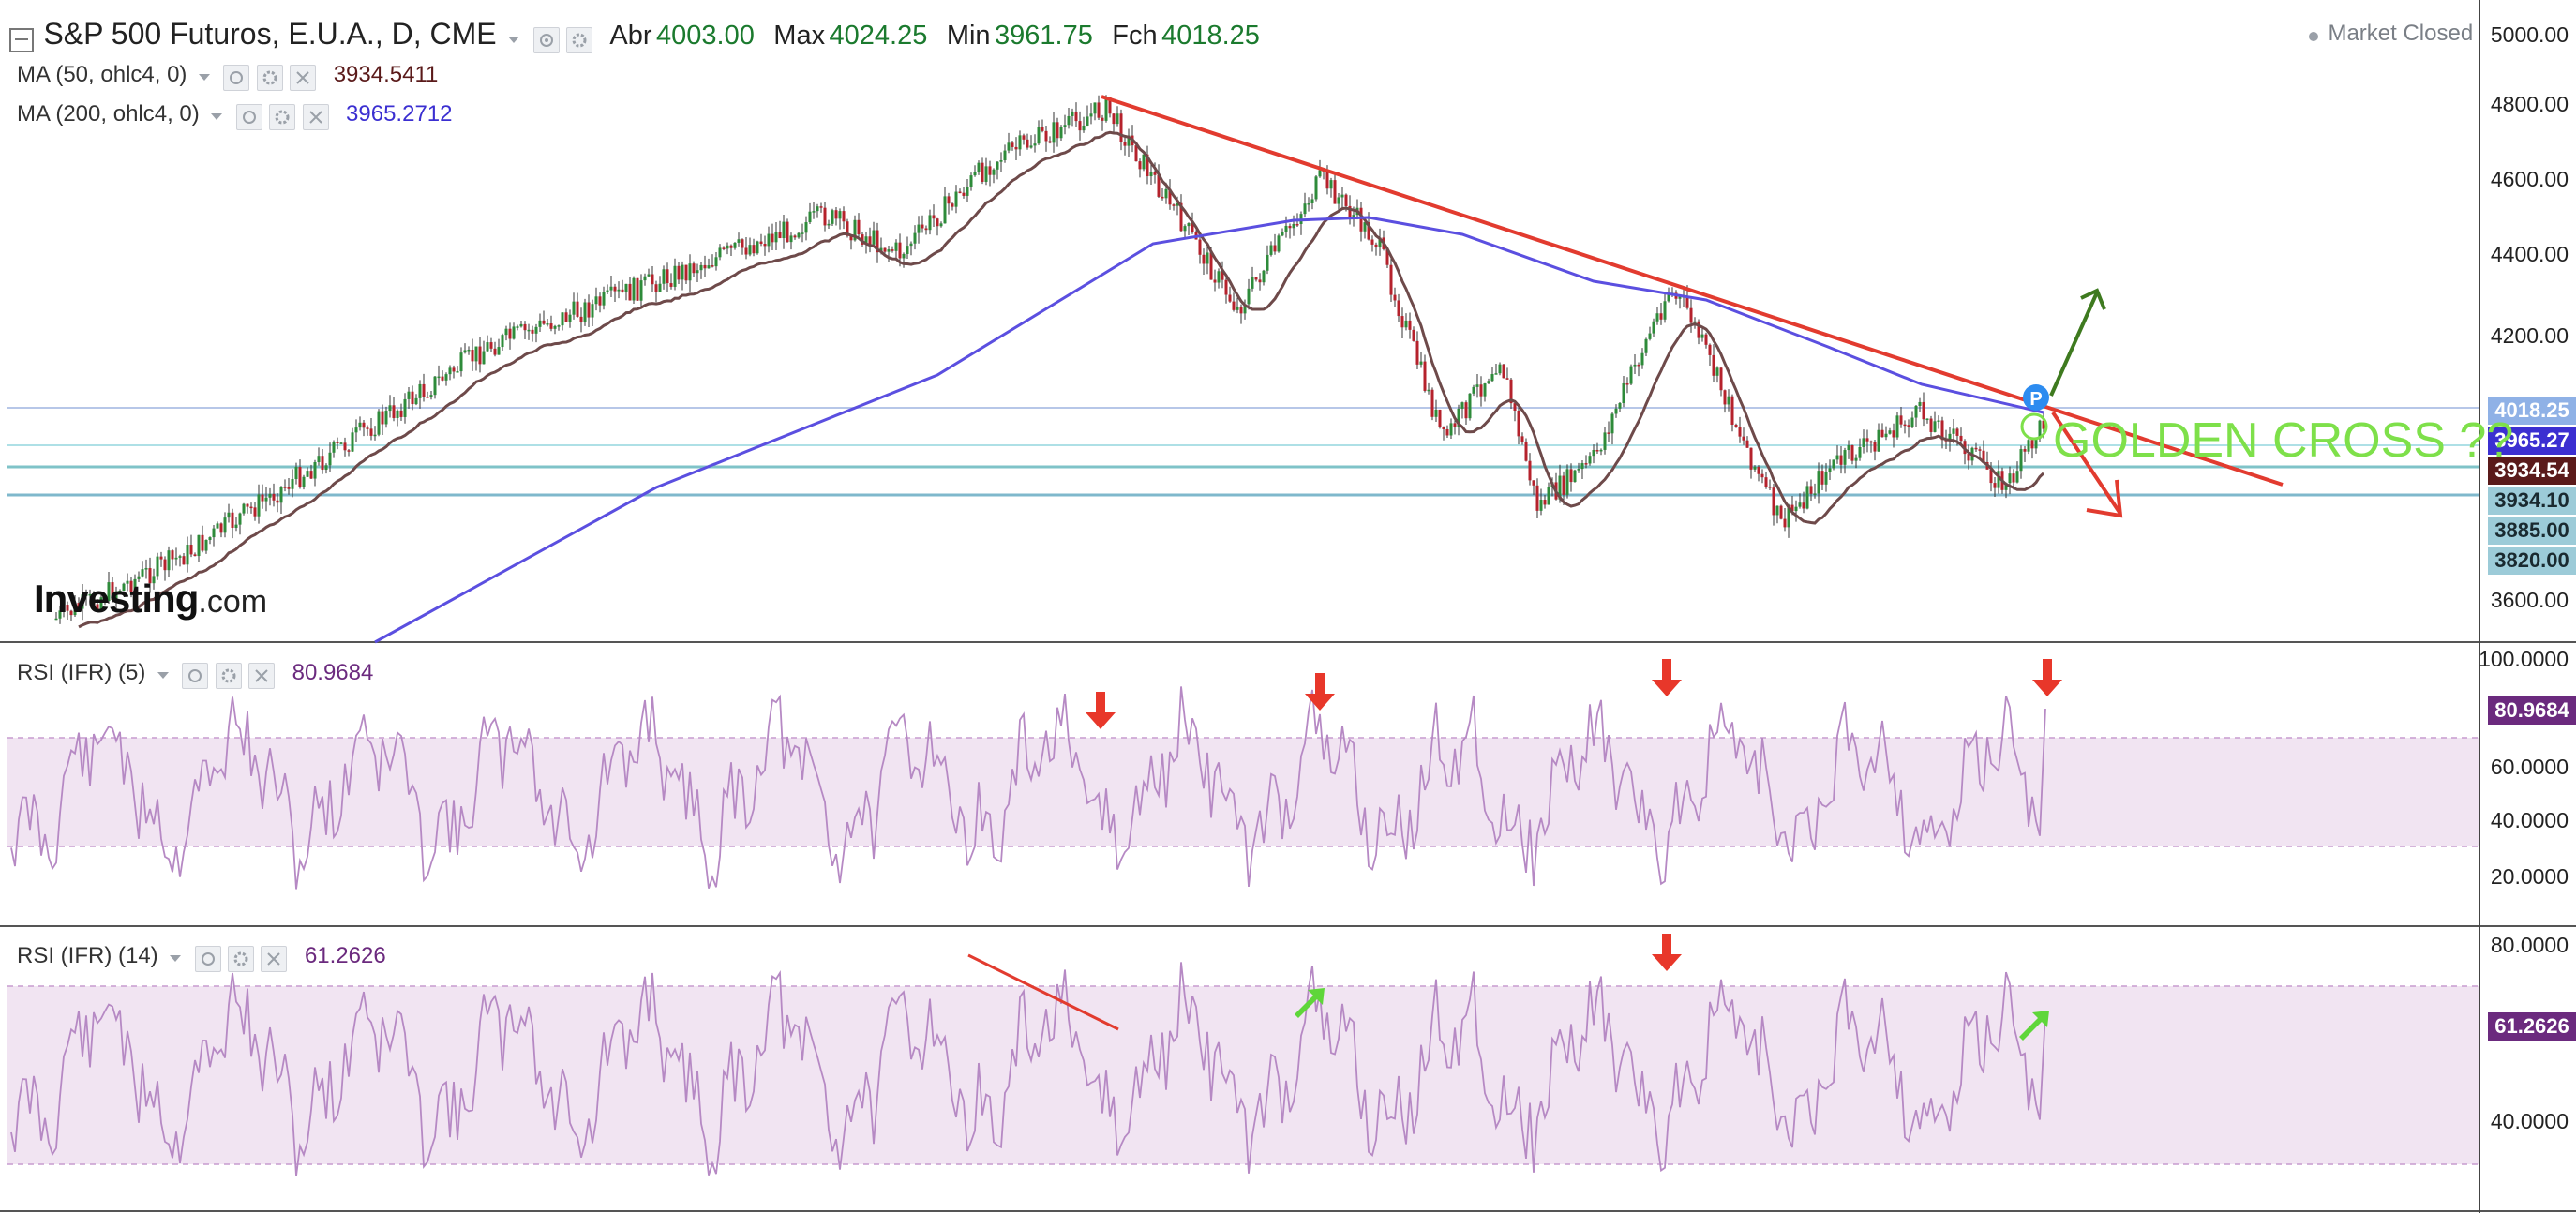 This screenshot has height=1213, width=2576. What do you see at coordinates (1028, 788) in the screenshot?
I see `rsi5-line` at bounding box center [1028, 788].